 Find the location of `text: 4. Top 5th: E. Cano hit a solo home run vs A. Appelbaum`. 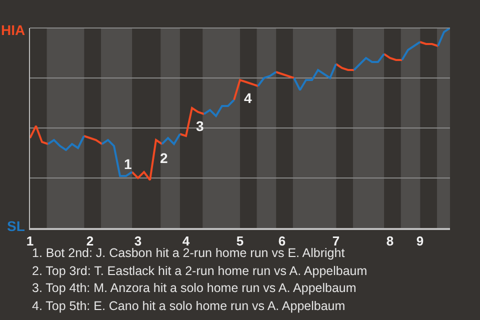

text: 4. Top 5th: E. Cano hit a solo home run vs A. Appelbaum is located at coordinates (189, 306).